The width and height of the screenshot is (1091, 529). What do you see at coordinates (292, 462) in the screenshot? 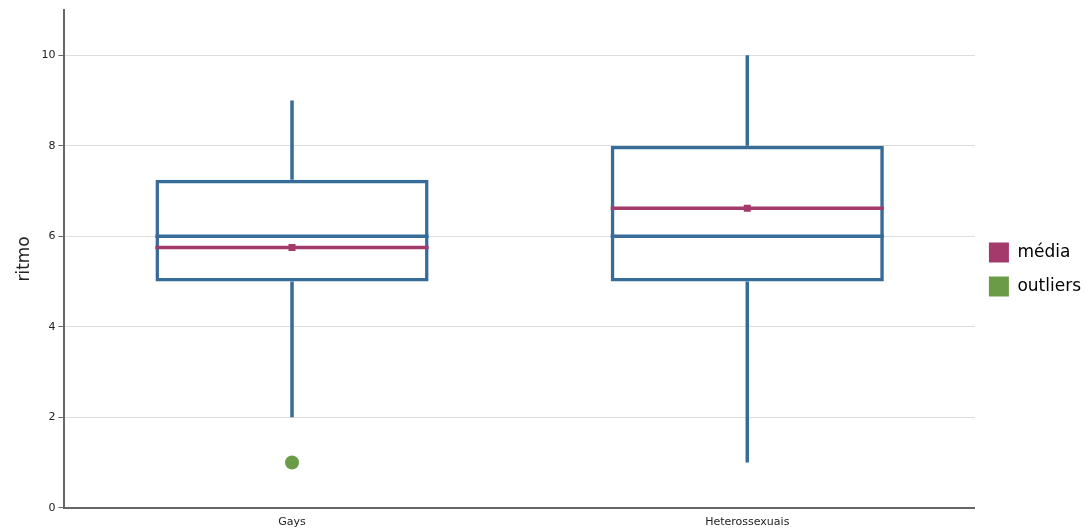
I see `point` at bounding box center [292, 462].